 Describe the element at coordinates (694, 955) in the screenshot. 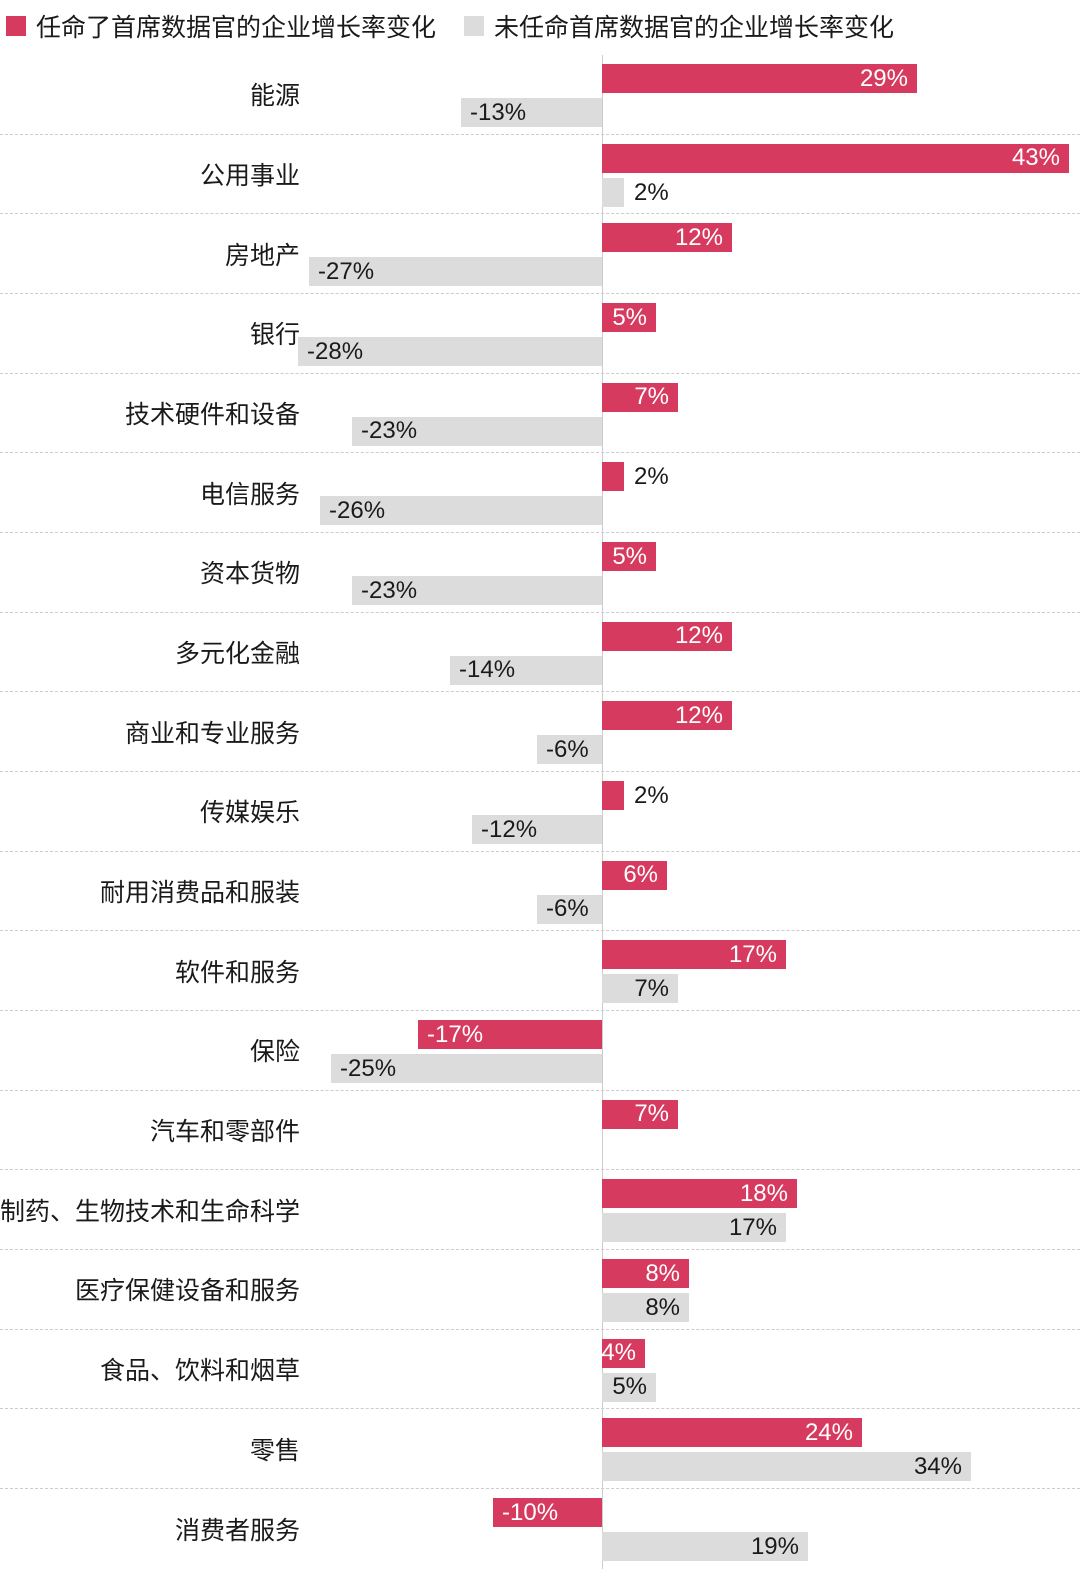

I see `cdo-appointed-bar: 17%` at that location.